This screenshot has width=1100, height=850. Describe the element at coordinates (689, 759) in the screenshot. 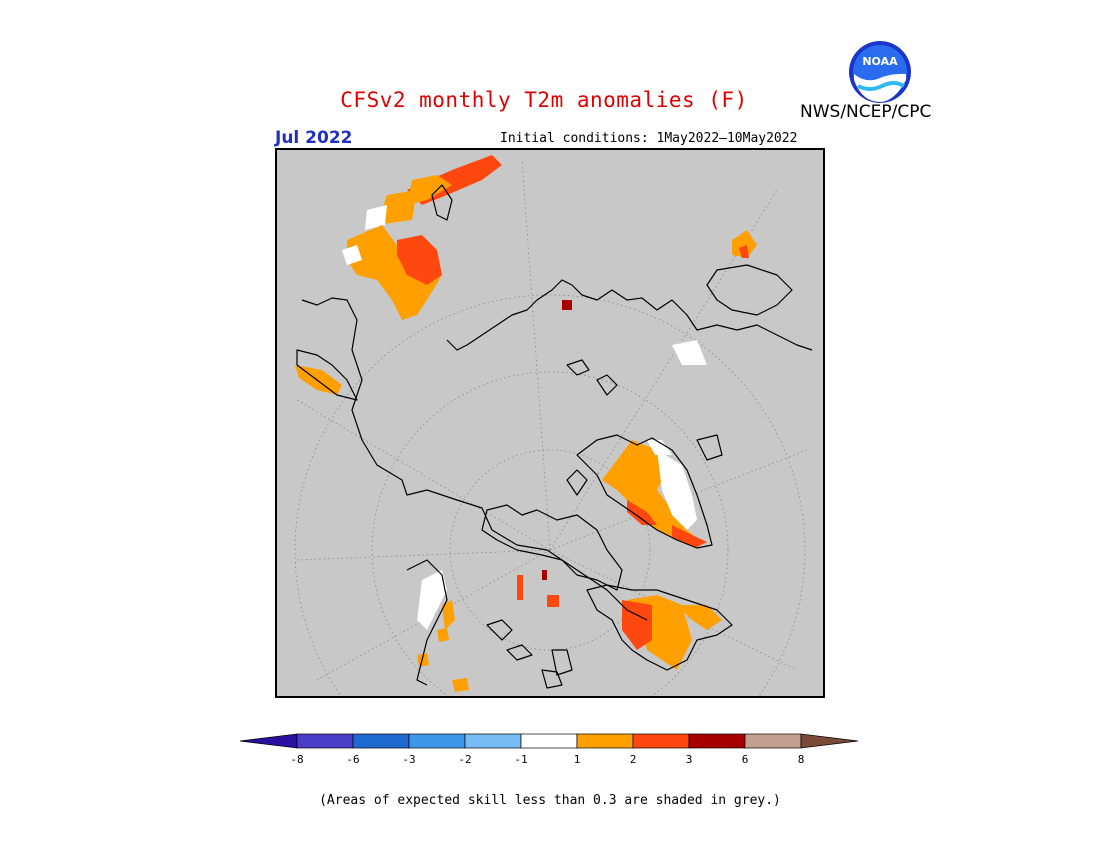

I see `colorbar-tick: 3` at that location.